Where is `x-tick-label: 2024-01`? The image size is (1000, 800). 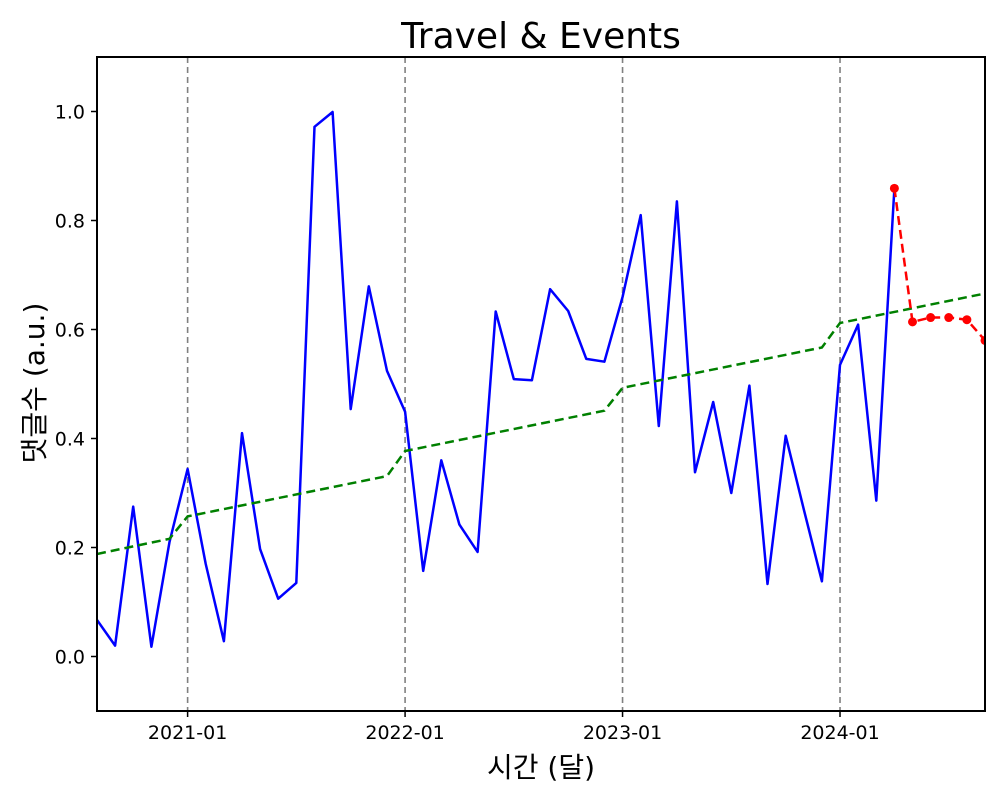 x-tick-label: 2024-01 is located at coordinates (839, 733).